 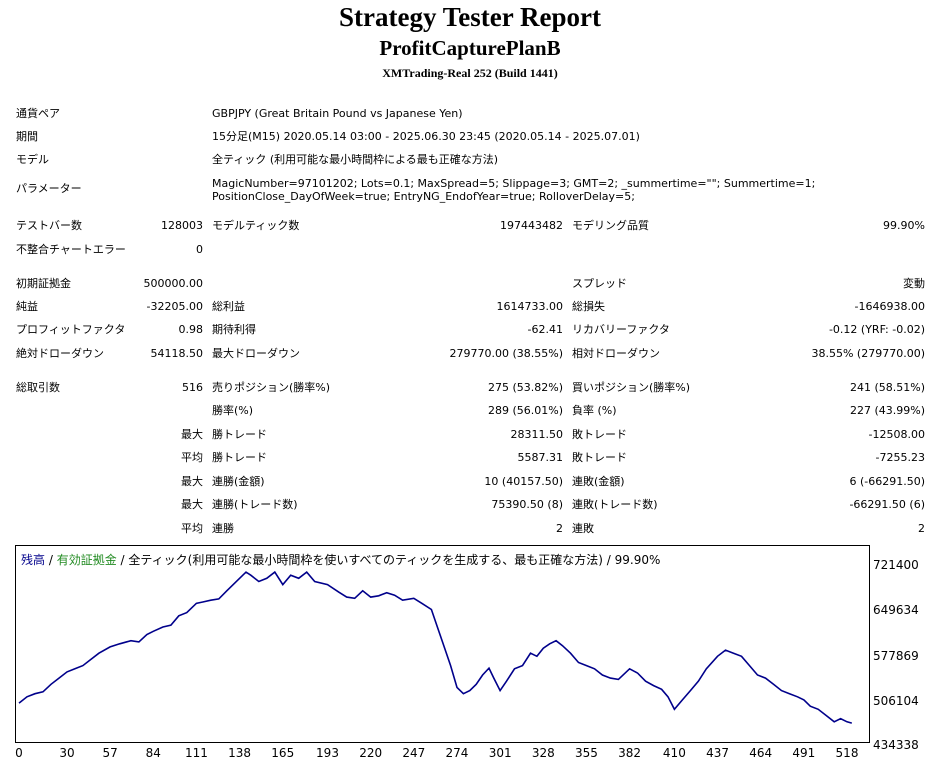 What do you see at coordinates (60, 353) in the screenshot?
I see `abs-dd-label: 絶対ドローダウン` at bounding box center [60, 353].